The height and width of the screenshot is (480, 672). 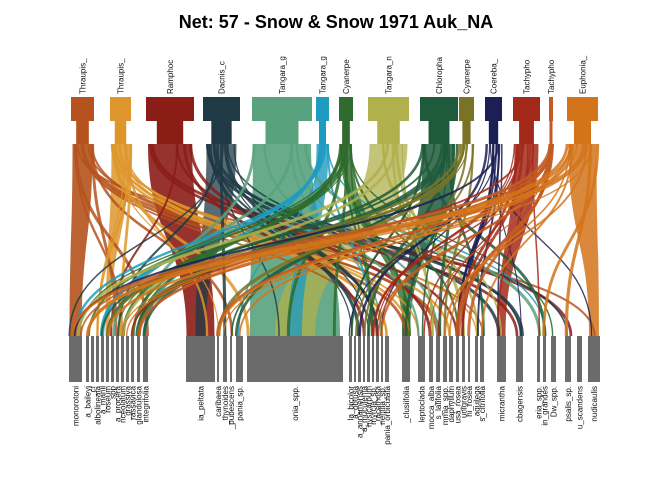 I want to click on lower-species-label: nentila_sp., so click(x=382, y=405).